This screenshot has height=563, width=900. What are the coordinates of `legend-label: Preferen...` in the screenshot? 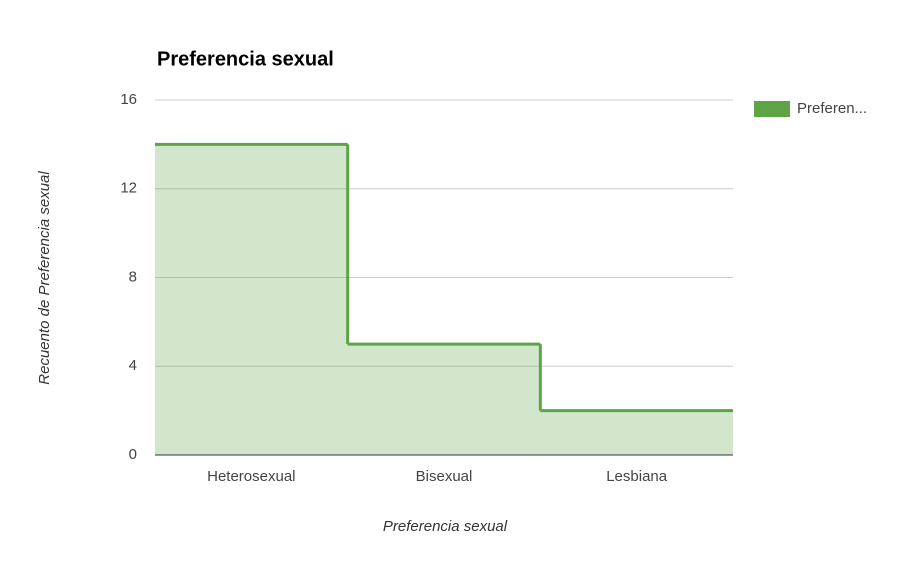 It's located at (832, 108).